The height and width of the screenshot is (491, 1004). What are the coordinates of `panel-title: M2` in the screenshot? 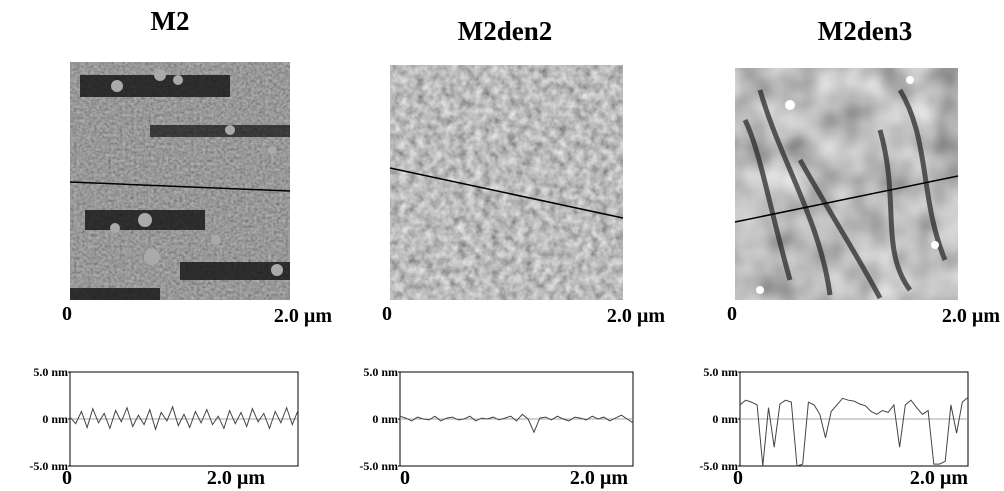 It's located at (170, 21).